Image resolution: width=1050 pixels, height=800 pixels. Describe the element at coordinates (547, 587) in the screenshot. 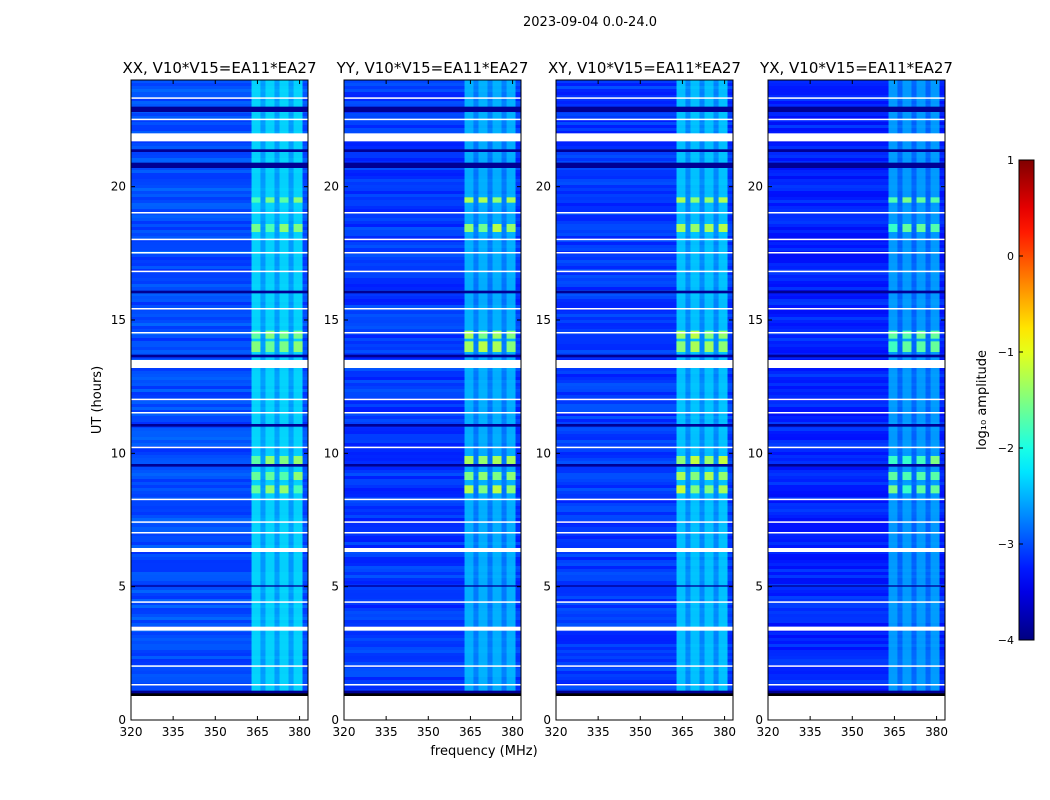

I see `y-tick-label: 5` at that location.